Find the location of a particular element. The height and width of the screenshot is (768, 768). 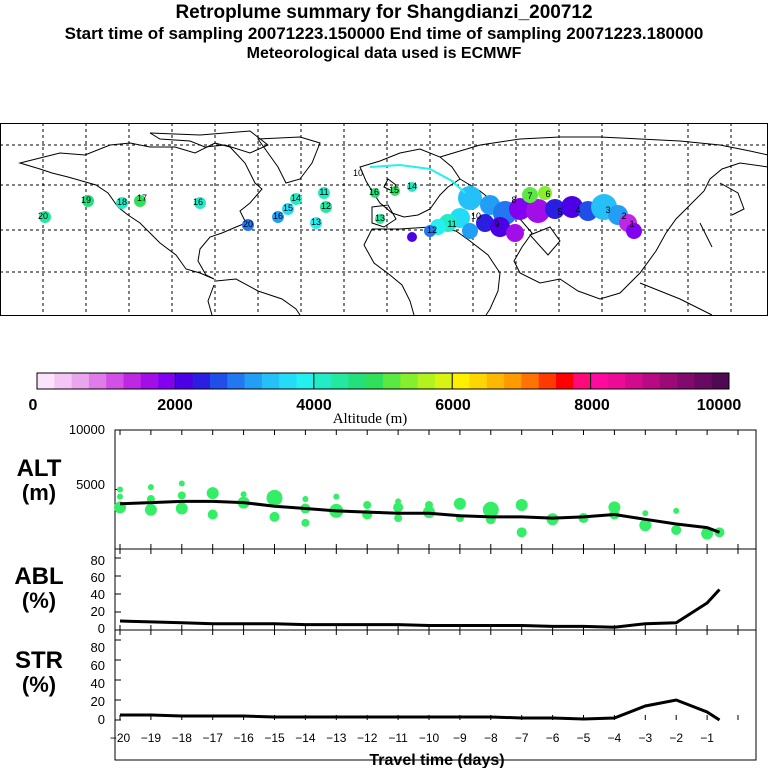

map-day-label: 12 is located at coordinates (432, 230).